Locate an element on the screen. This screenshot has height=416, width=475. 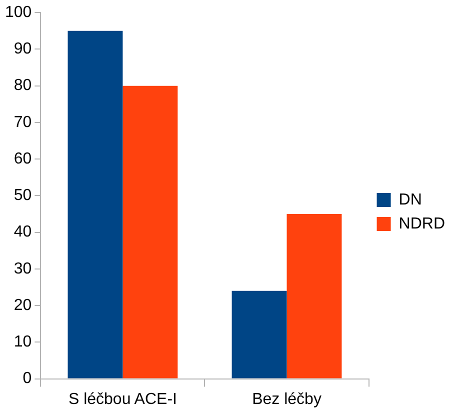
legend-label: NDRD is located at coordinates (421, 223).